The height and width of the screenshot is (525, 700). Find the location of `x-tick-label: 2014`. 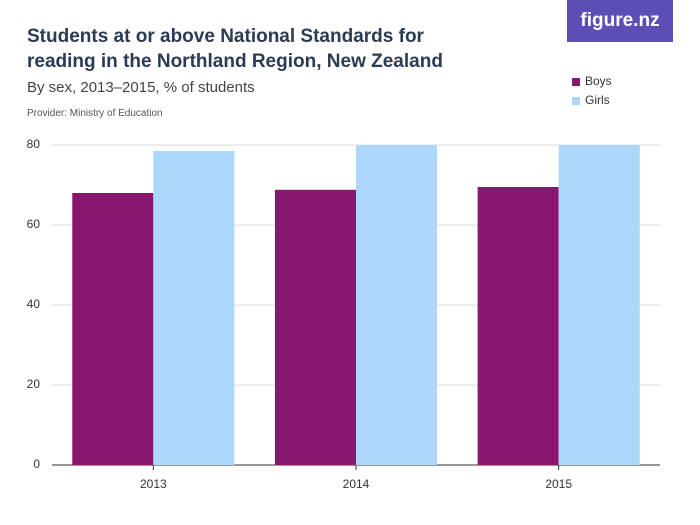

x-tick-label: 2014 is located at coordinates (356, 484).